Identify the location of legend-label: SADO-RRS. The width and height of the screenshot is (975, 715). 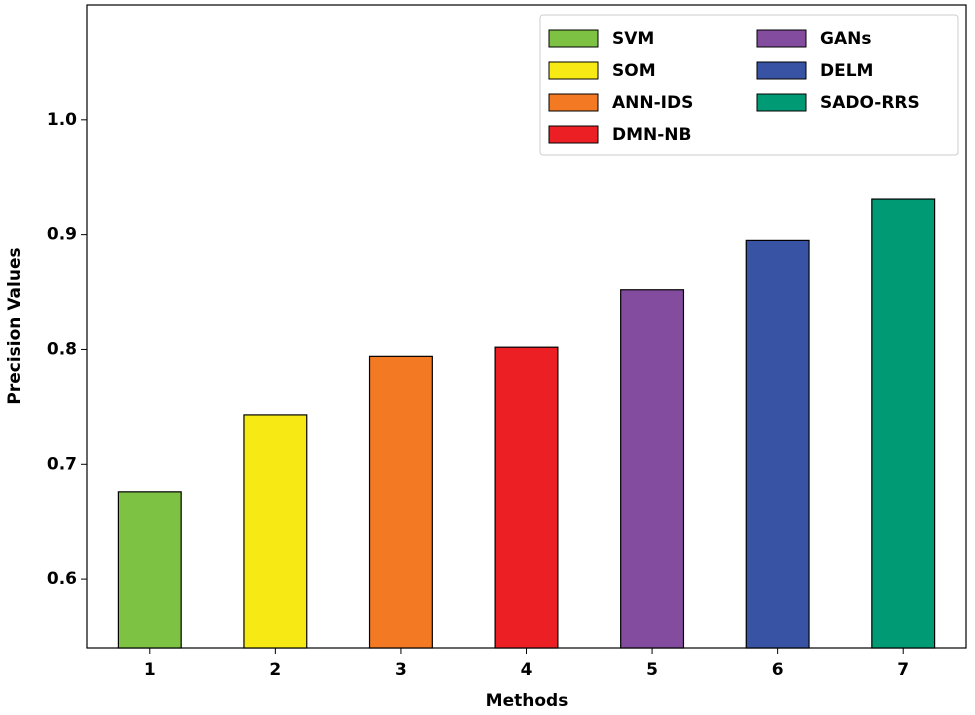
(870, 103).